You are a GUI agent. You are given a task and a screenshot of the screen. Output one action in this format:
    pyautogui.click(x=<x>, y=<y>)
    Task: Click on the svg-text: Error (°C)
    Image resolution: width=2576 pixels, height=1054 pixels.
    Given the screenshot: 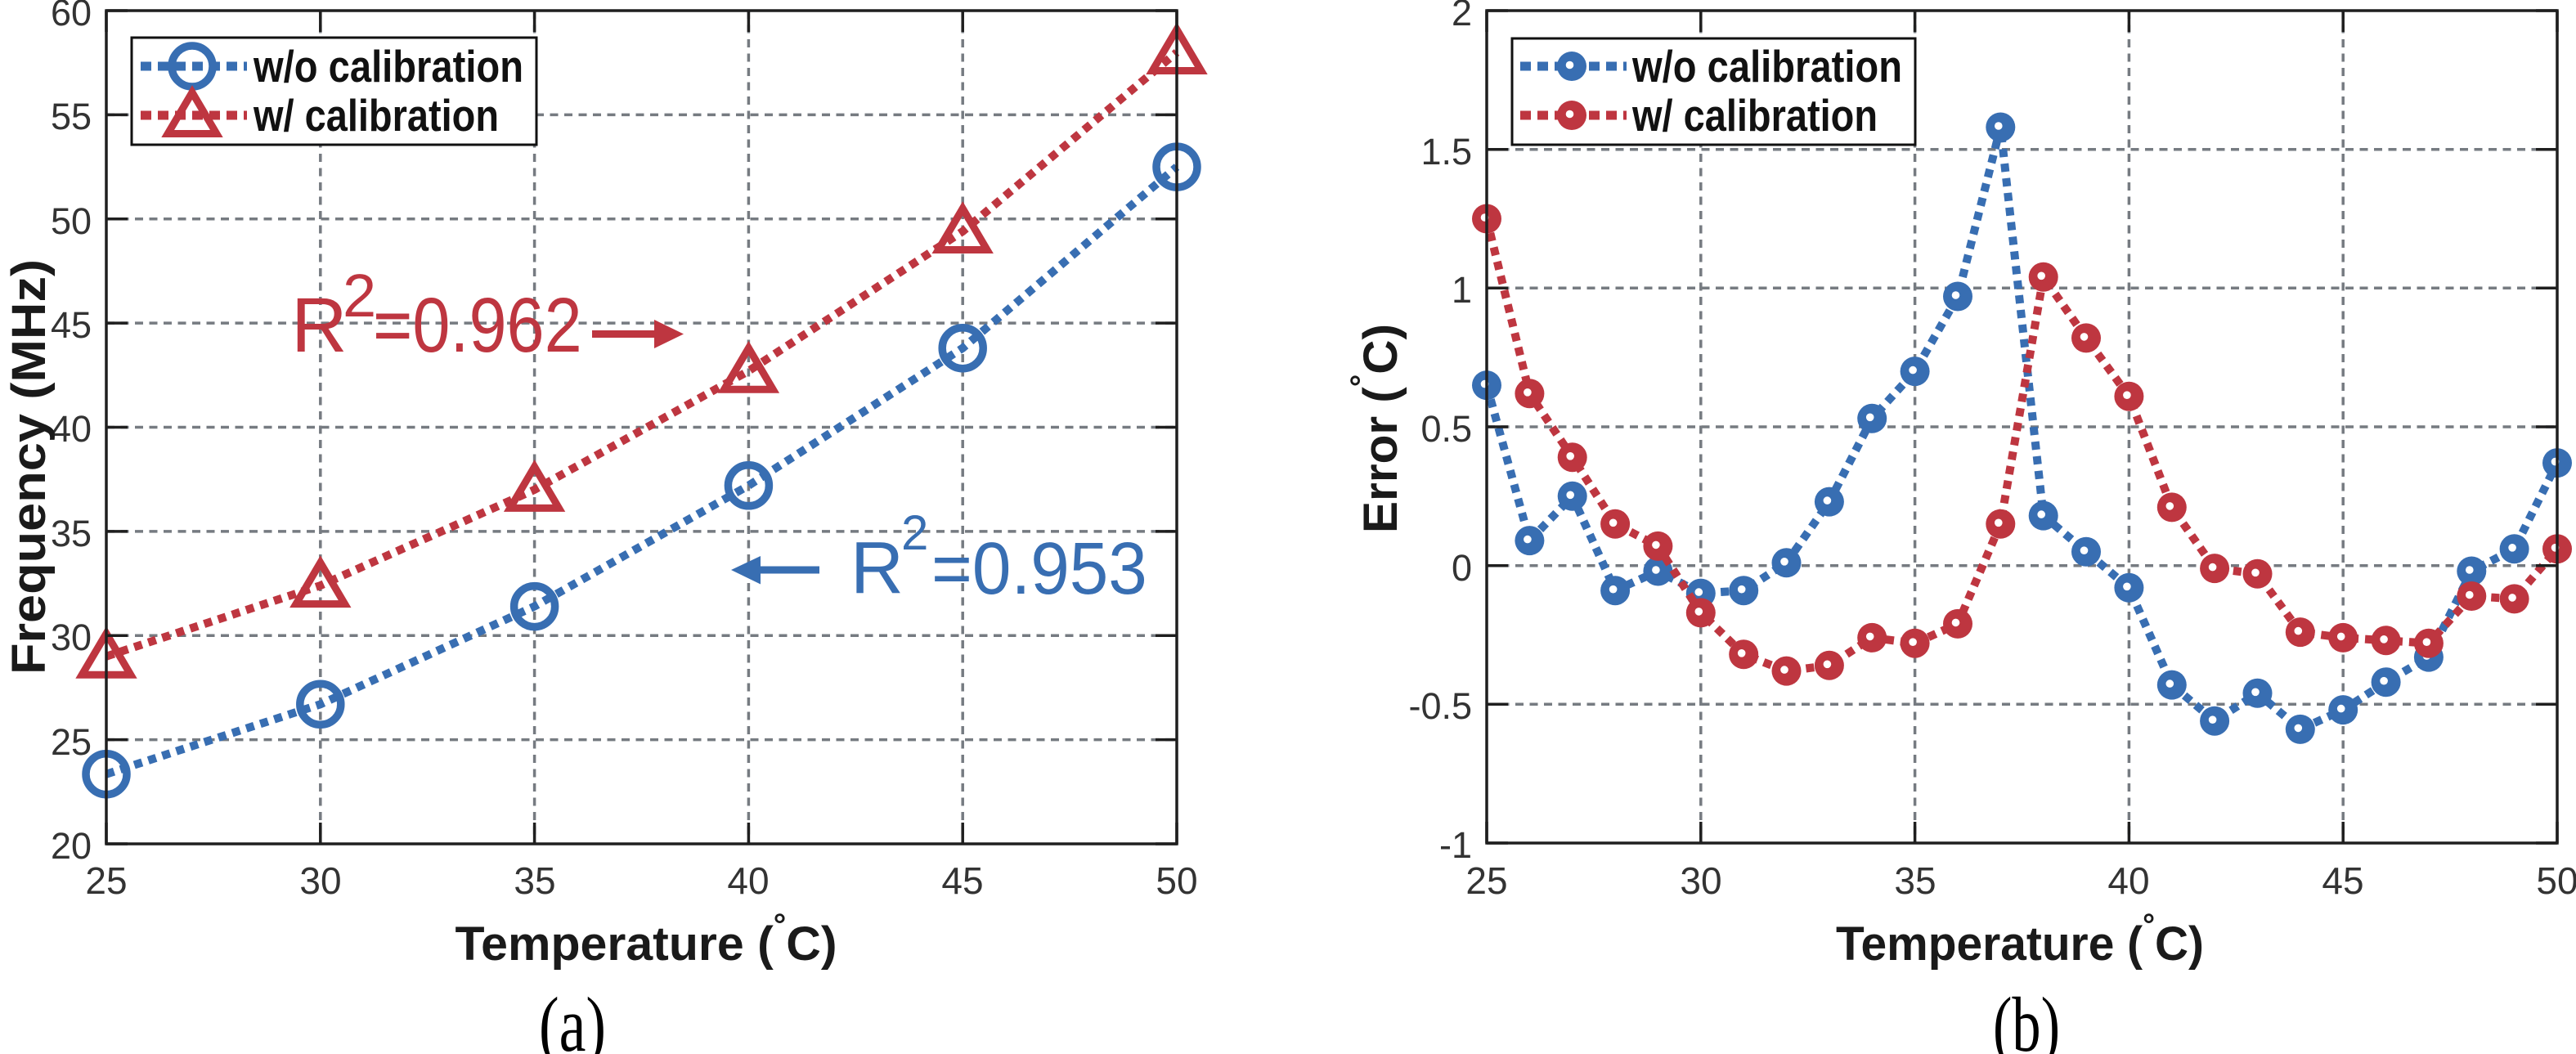 What is the action you would take?
    pyautogui.click(x=1376, y=428)
    